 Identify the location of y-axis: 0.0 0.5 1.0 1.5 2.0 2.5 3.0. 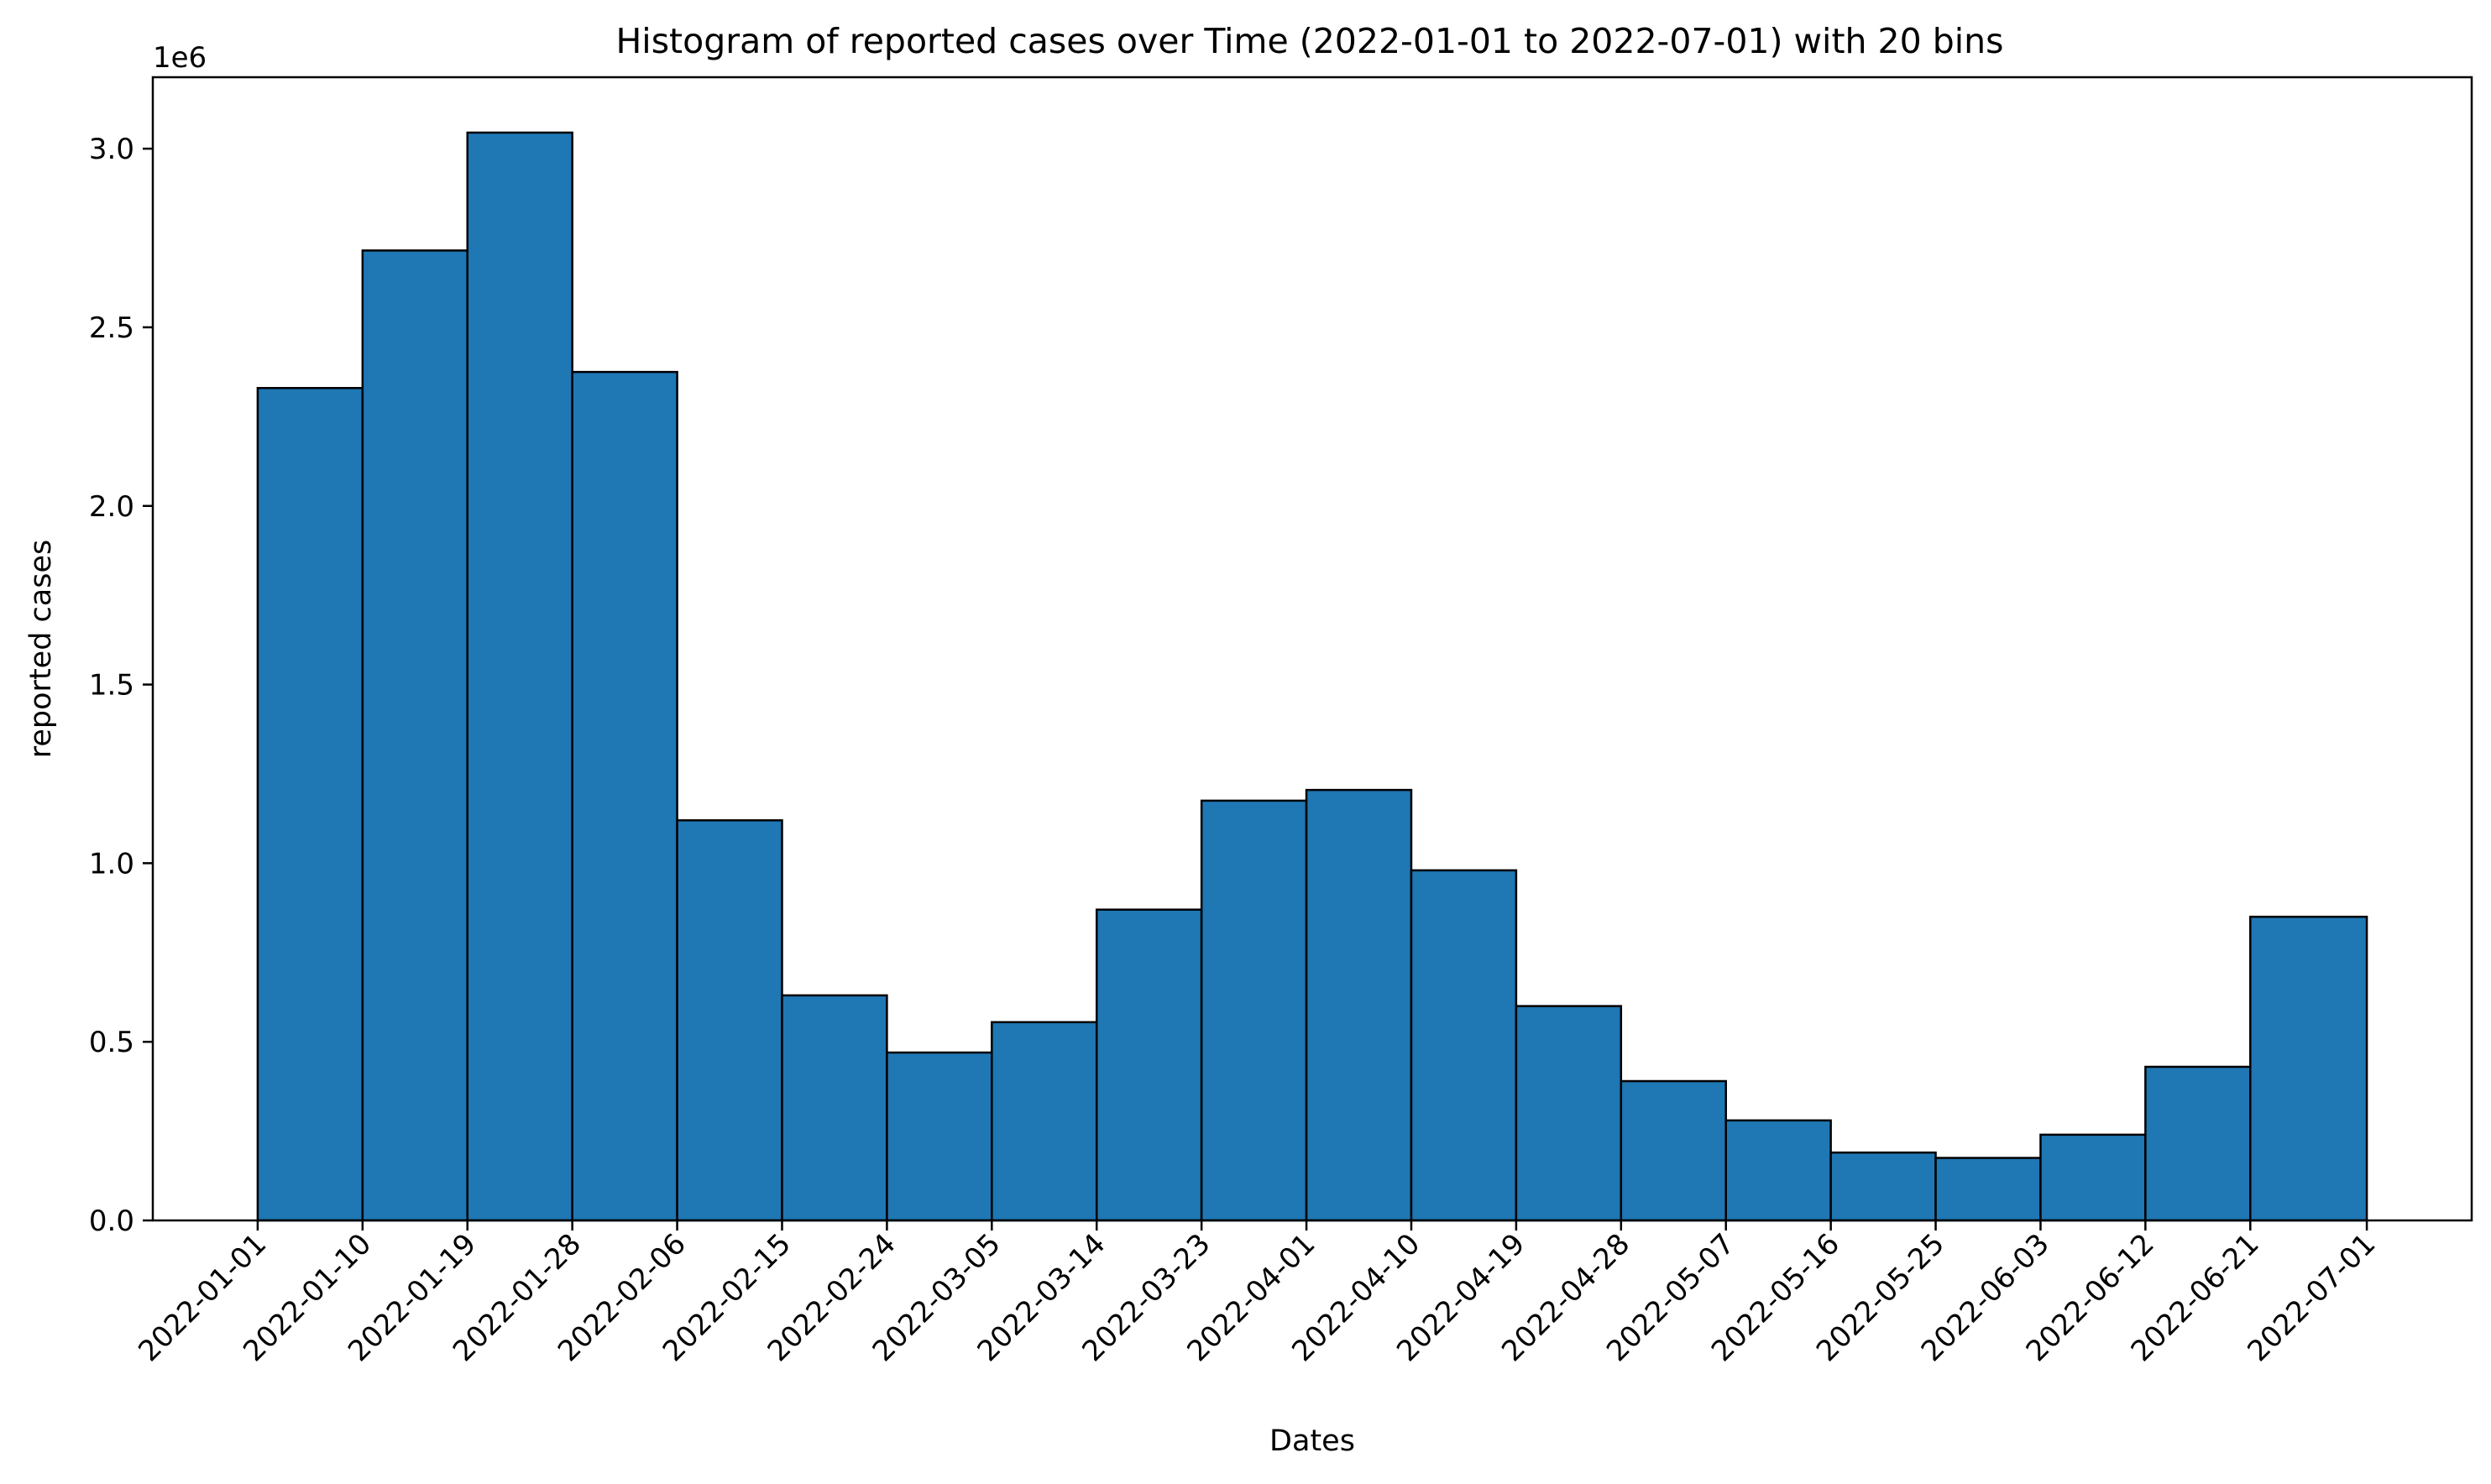
(121, 685).